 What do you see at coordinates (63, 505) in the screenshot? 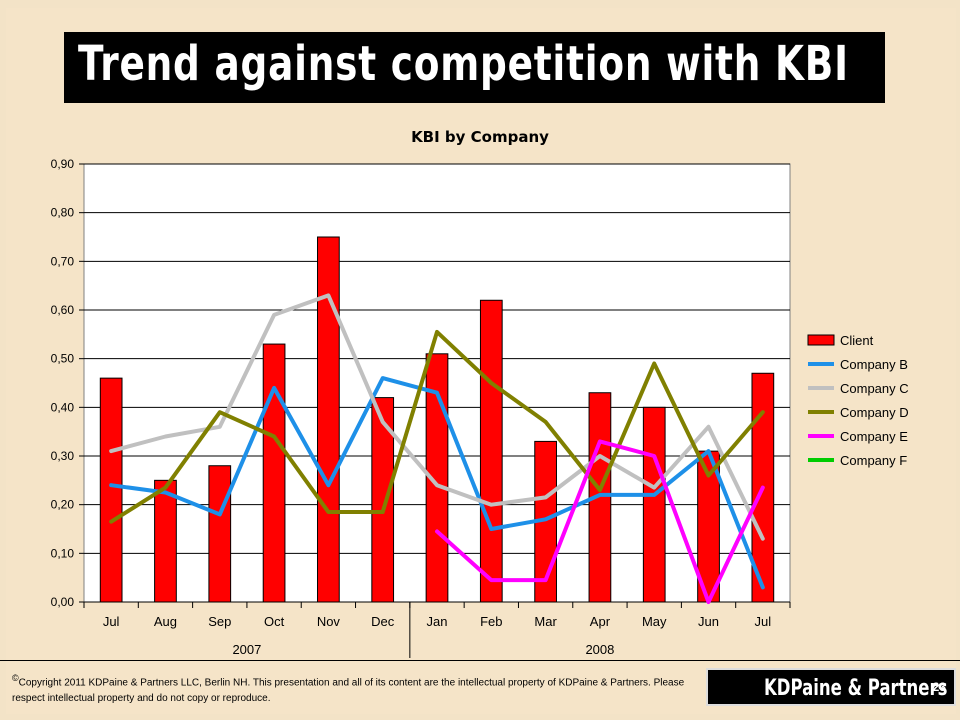
I see `y-tick-label: 0,20` at bounding box center [63, 505].